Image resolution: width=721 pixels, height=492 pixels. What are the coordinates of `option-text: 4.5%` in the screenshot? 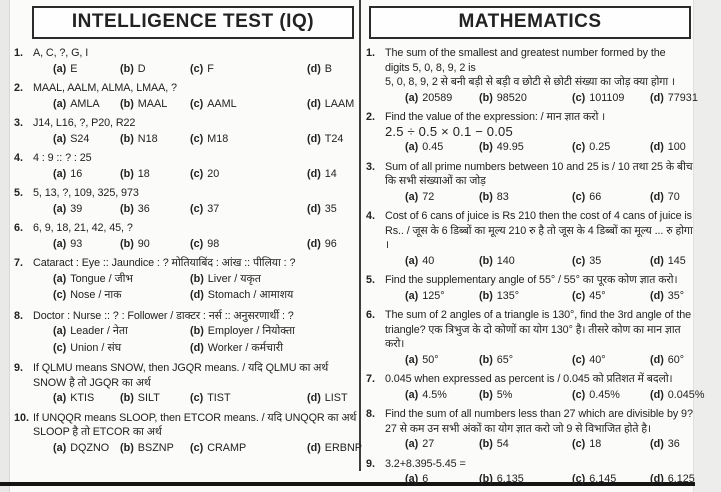 It's located at (434, 394).